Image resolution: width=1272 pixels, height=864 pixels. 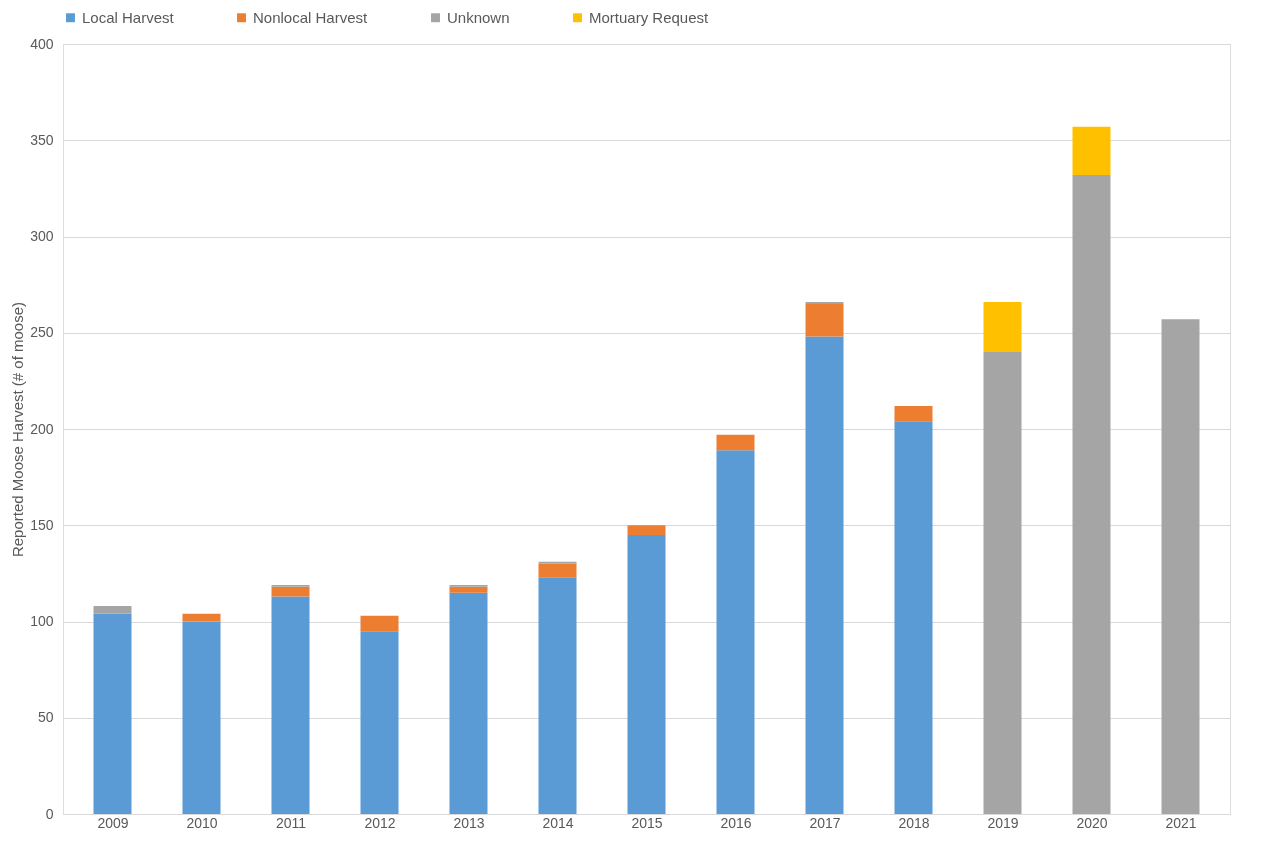 What do you see at coordinates (914, 822) in the screenshot?
I see `x-tick-label: 2018` at bounding box center [914, 822].